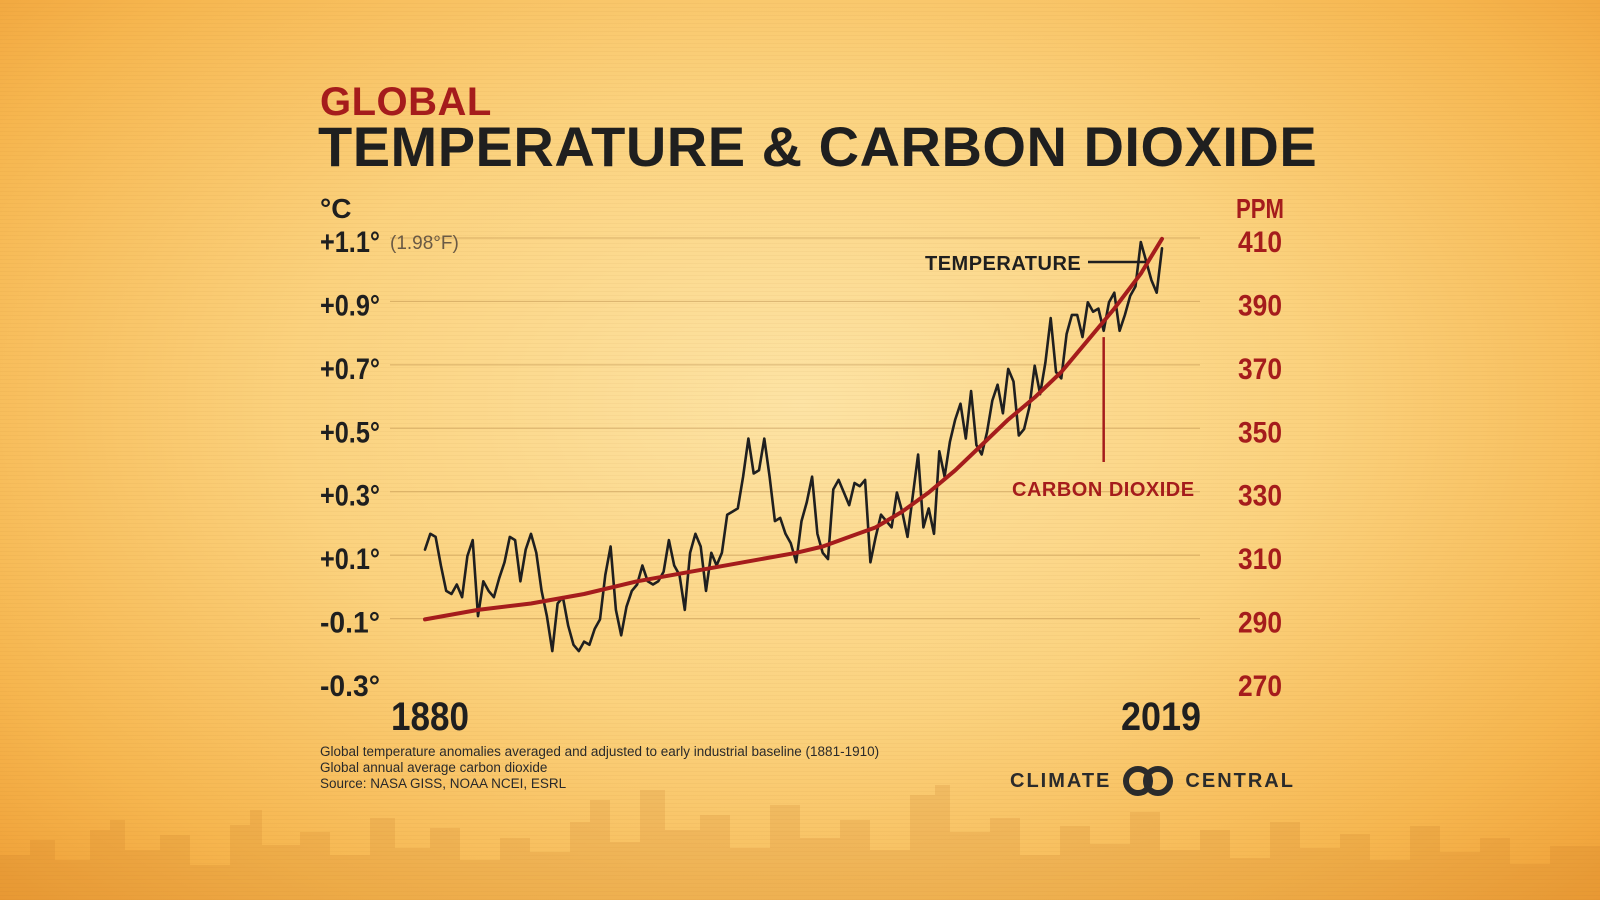  What do you see at coordinates (335, 208) in the screenshot?
I see `left-axis-unit: °C` at bounding box center [335, 208].